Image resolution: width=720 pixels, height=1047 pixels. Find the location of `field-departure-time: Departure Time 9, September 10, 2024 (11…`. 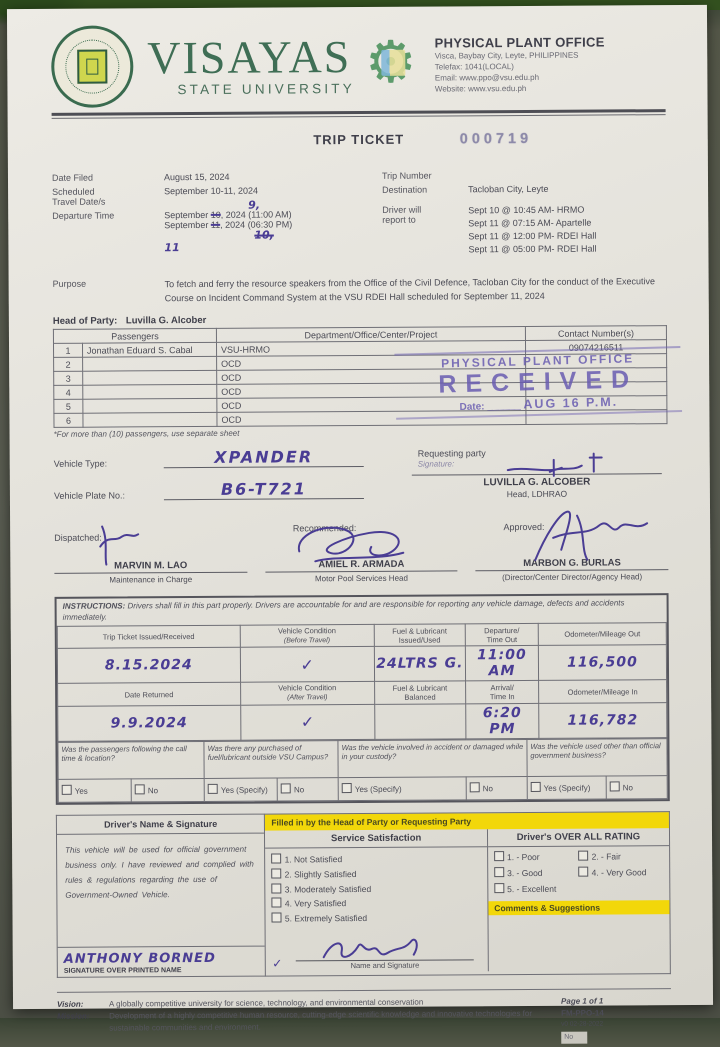

field-departure-time: Departure Time 9, September 10, 2024 (11… is located at coordinates (217, 227).